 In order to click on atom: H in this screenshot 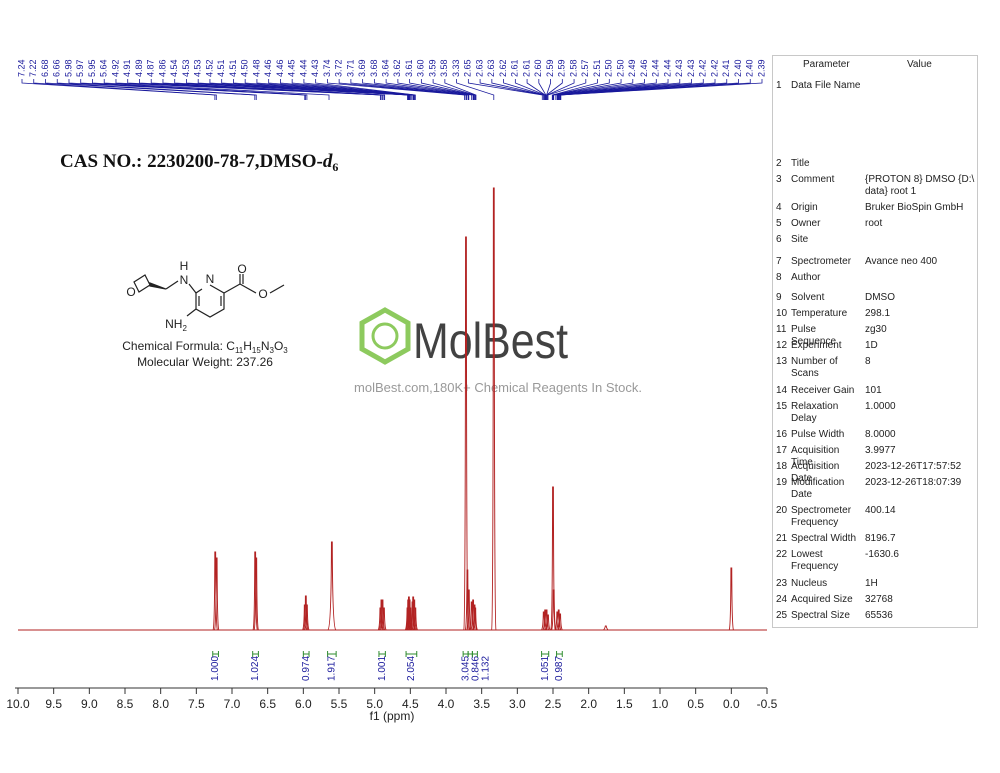, I will do `click(184, 266)`.